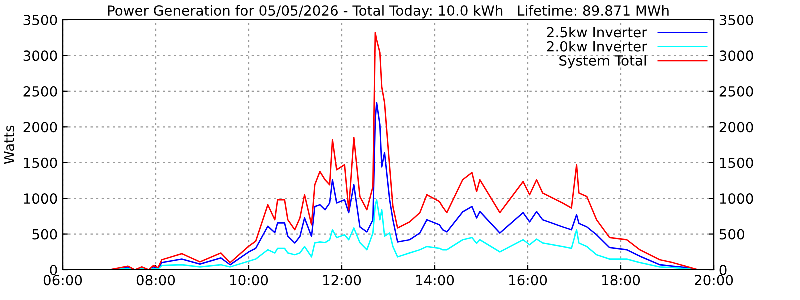  What do you see at coordinates (737, 56) in the screenshot?
I see `y2-tick-label: 3000` at bounding box center [737, 56].